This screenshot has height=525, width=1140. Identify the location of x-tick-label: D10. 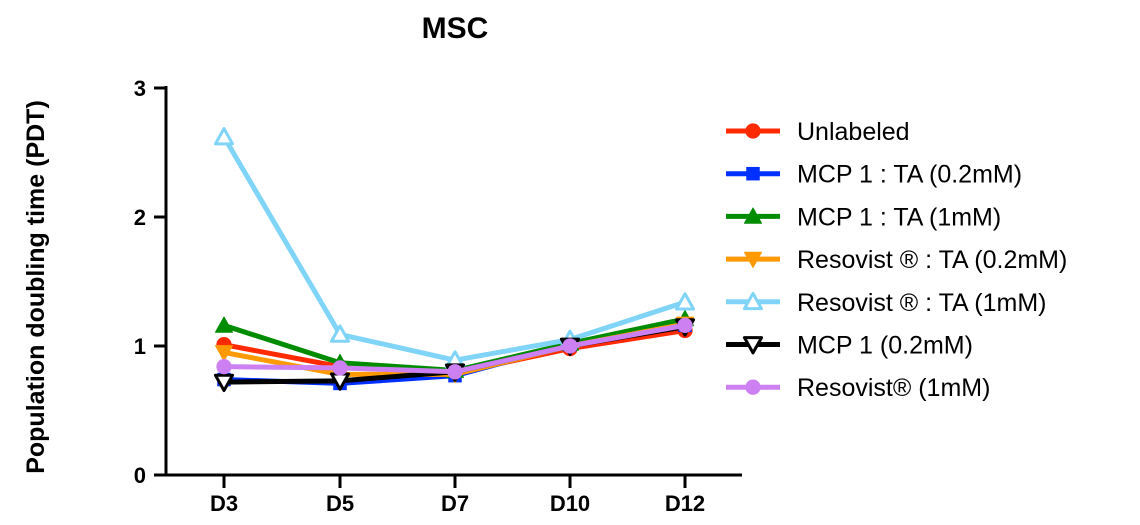
(570, 503).